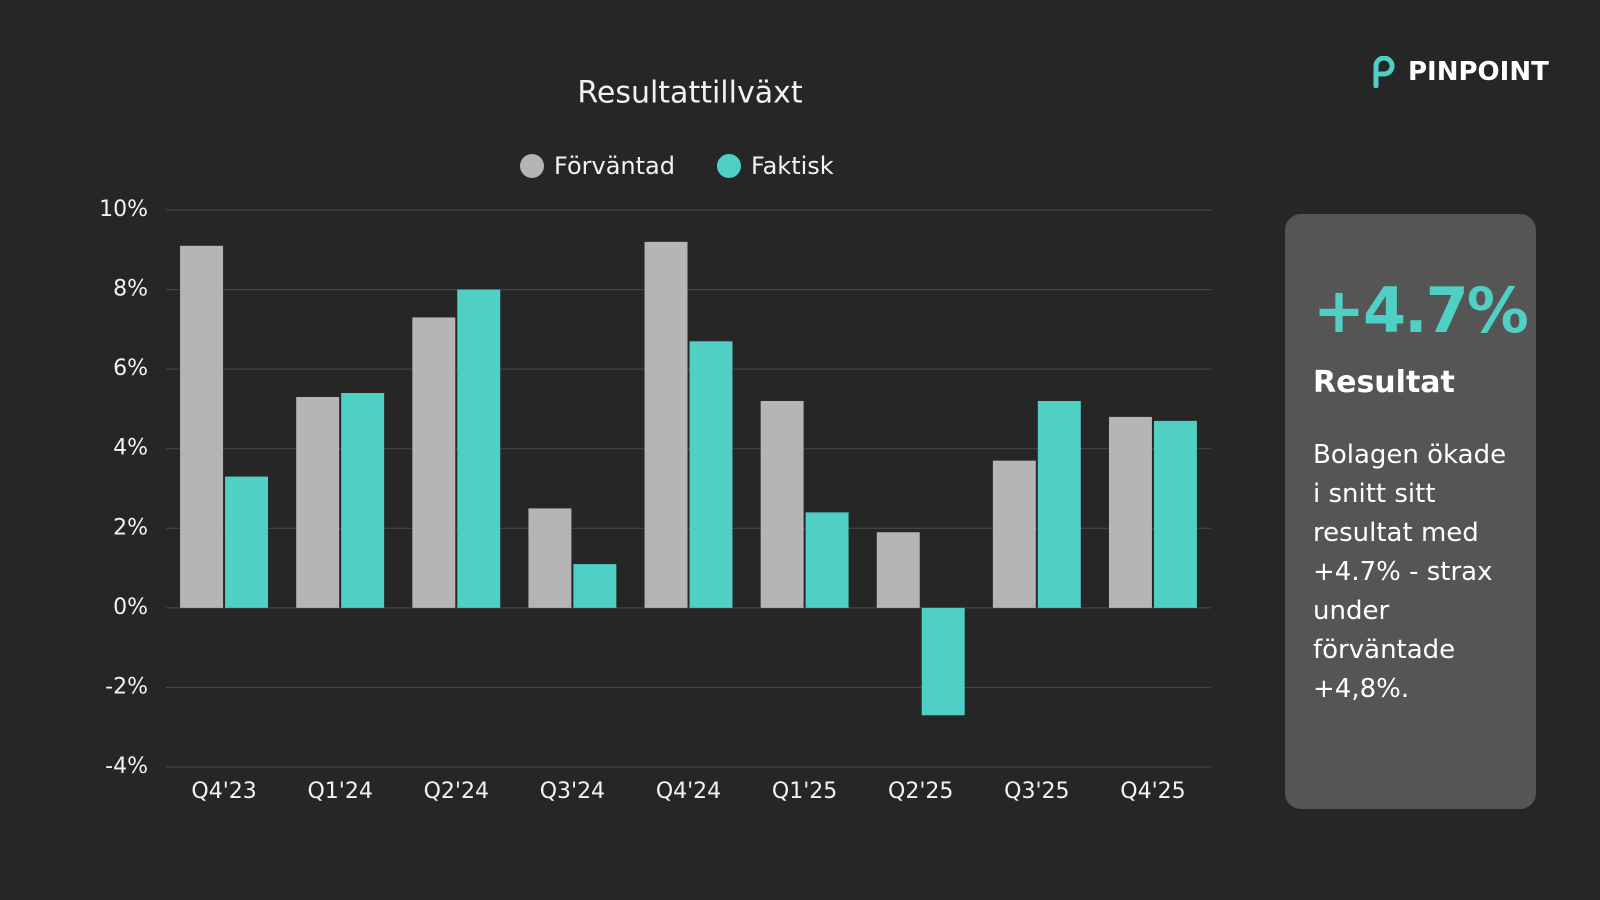  Describe the element at coordinates (130, 527) in the screenshot. I see `y-tick-label: 2%` at that location.